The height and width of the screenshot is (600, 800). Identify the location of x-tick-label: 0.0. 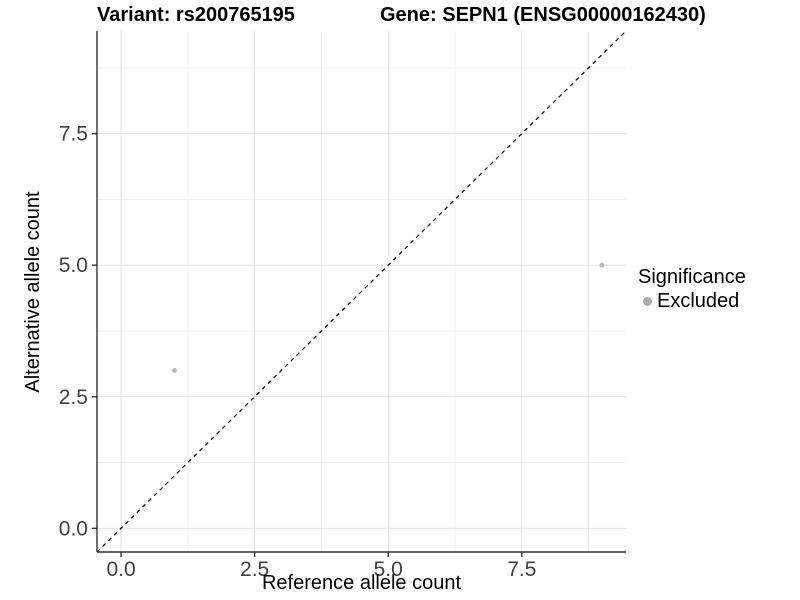
(120, 569).